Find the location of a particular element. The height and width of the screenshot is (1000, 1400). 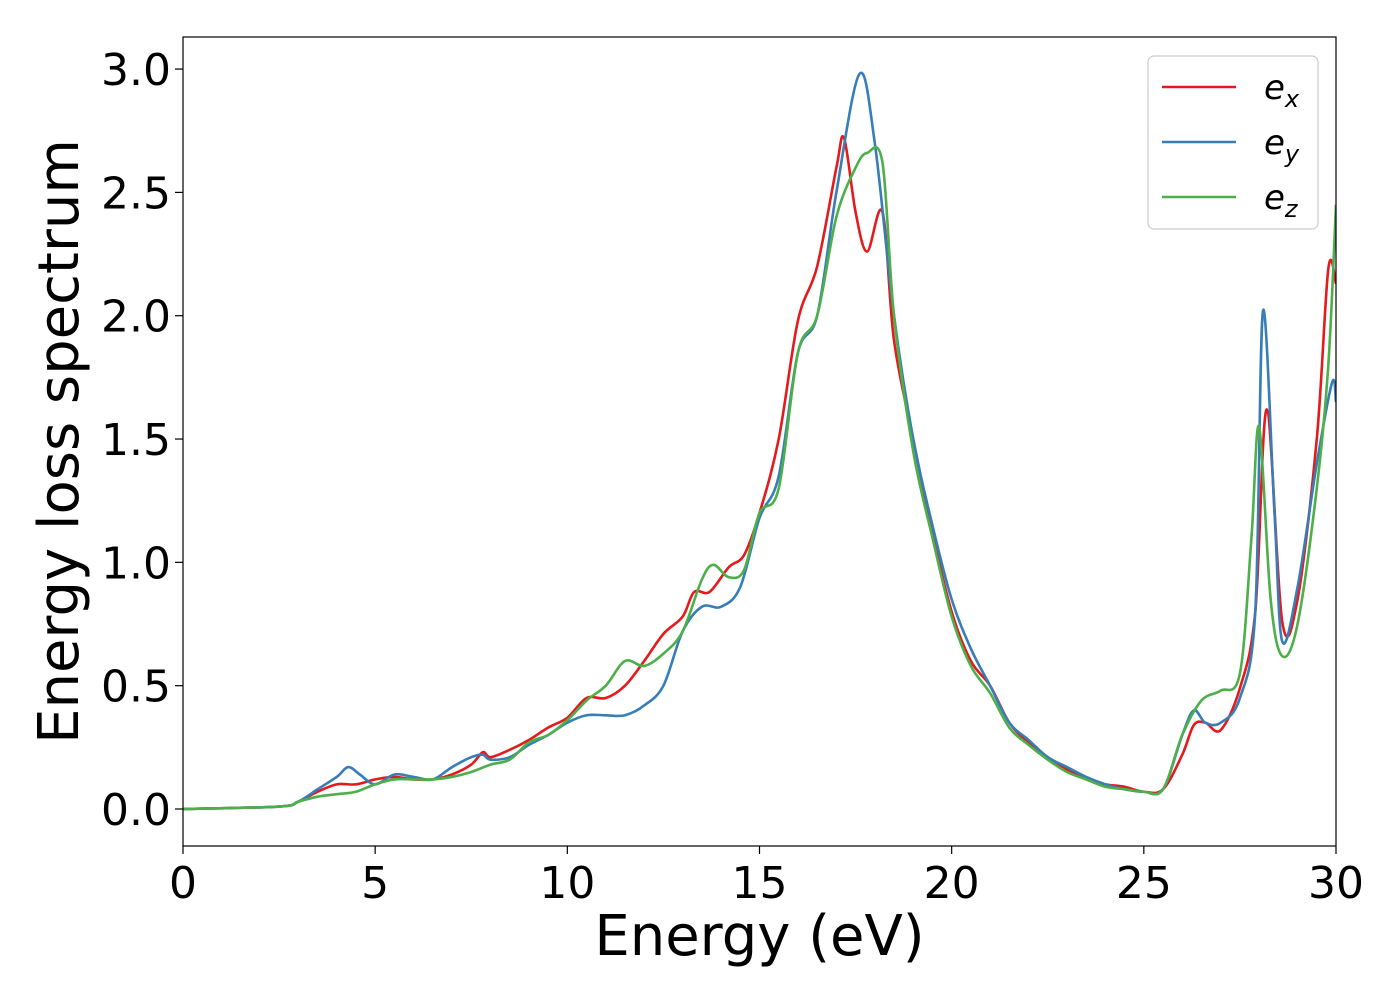

legend-label-subscript: y is located at coordinates (1292, 154).